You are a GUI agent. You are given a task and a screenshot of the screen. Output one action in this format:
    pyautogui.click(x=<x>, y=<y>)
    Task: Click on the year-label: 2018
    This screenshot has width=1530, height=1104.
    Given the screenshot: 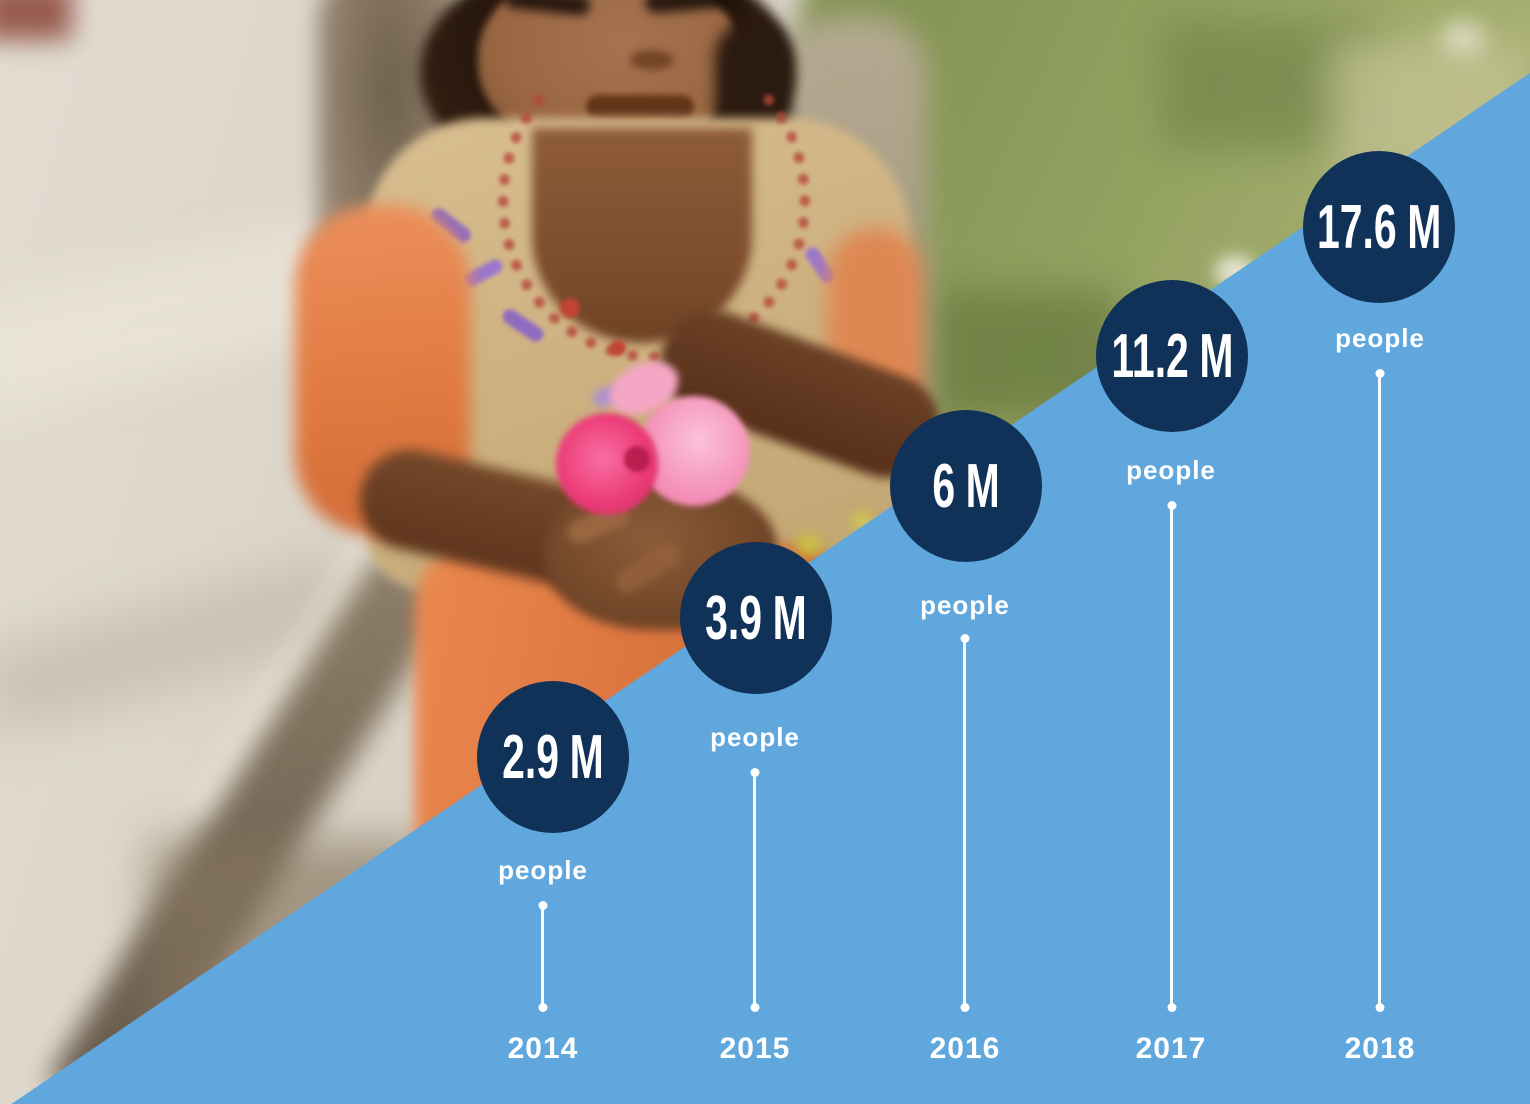 What is the action you would take?
    pyautogui.click(x=1380, y=1048)
    